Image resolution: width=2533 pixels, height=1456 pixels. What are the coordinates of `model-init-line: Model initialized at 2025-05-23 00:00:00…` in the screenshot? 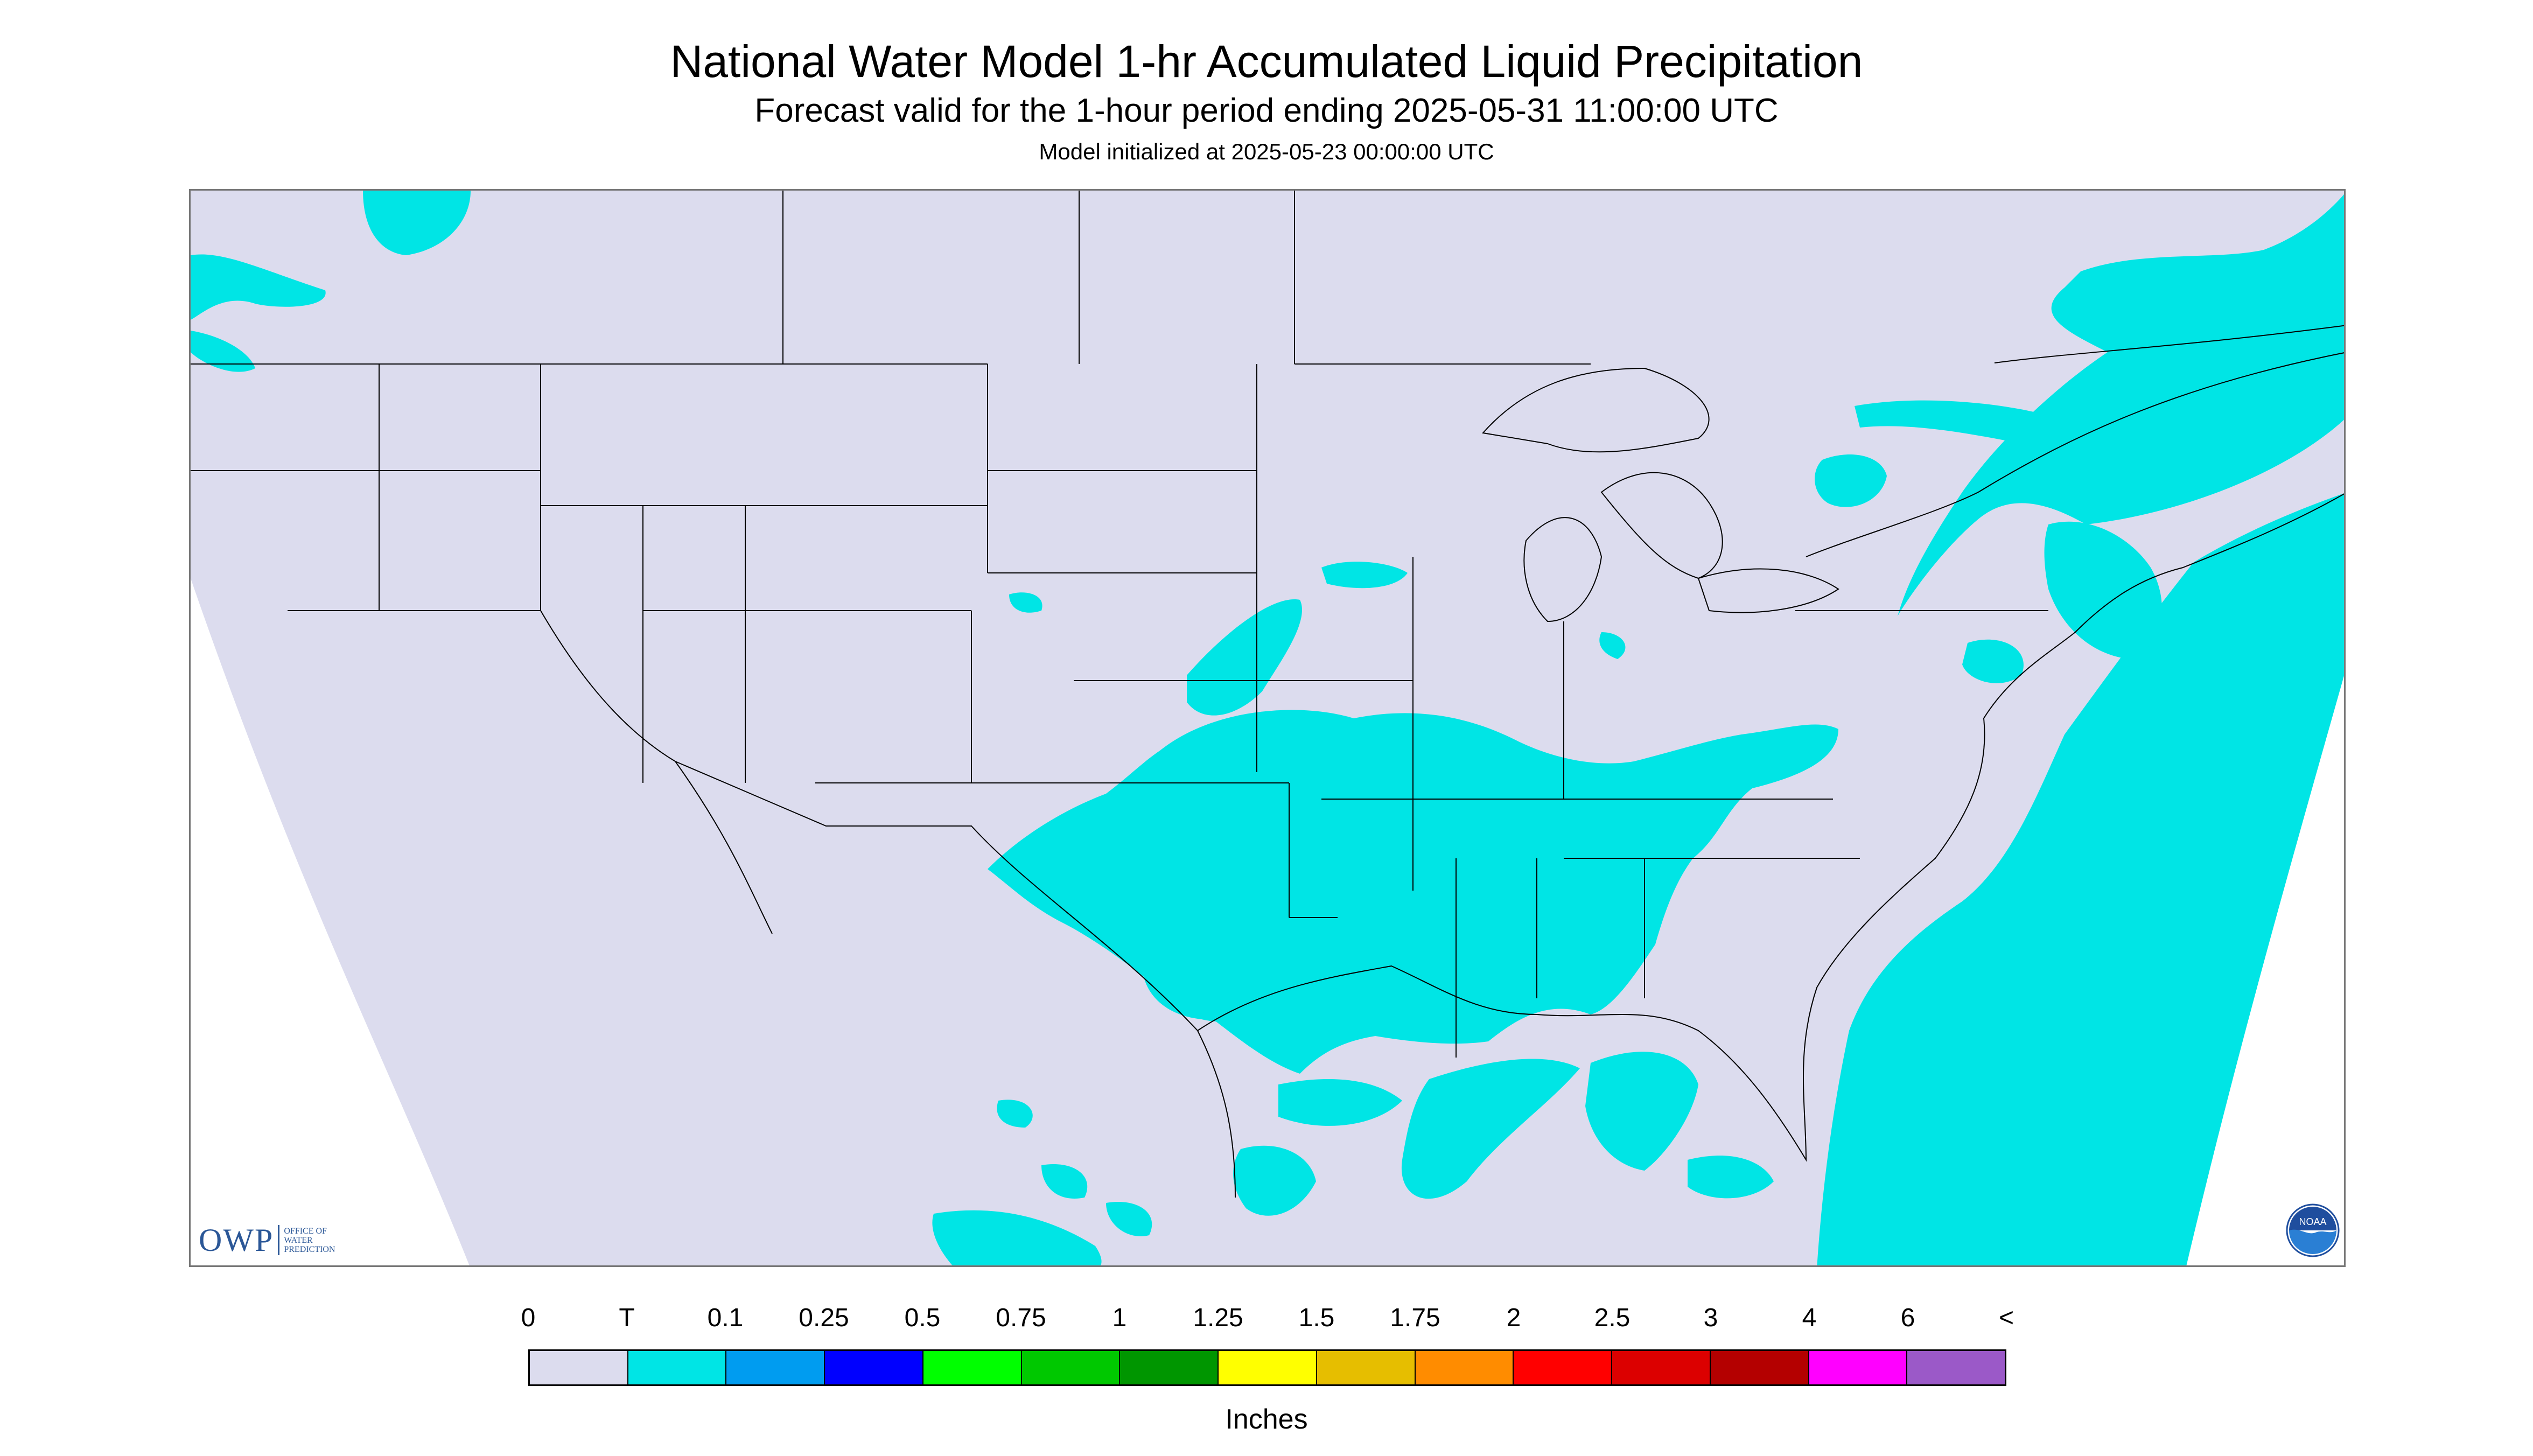 It's located at (1266, 151).